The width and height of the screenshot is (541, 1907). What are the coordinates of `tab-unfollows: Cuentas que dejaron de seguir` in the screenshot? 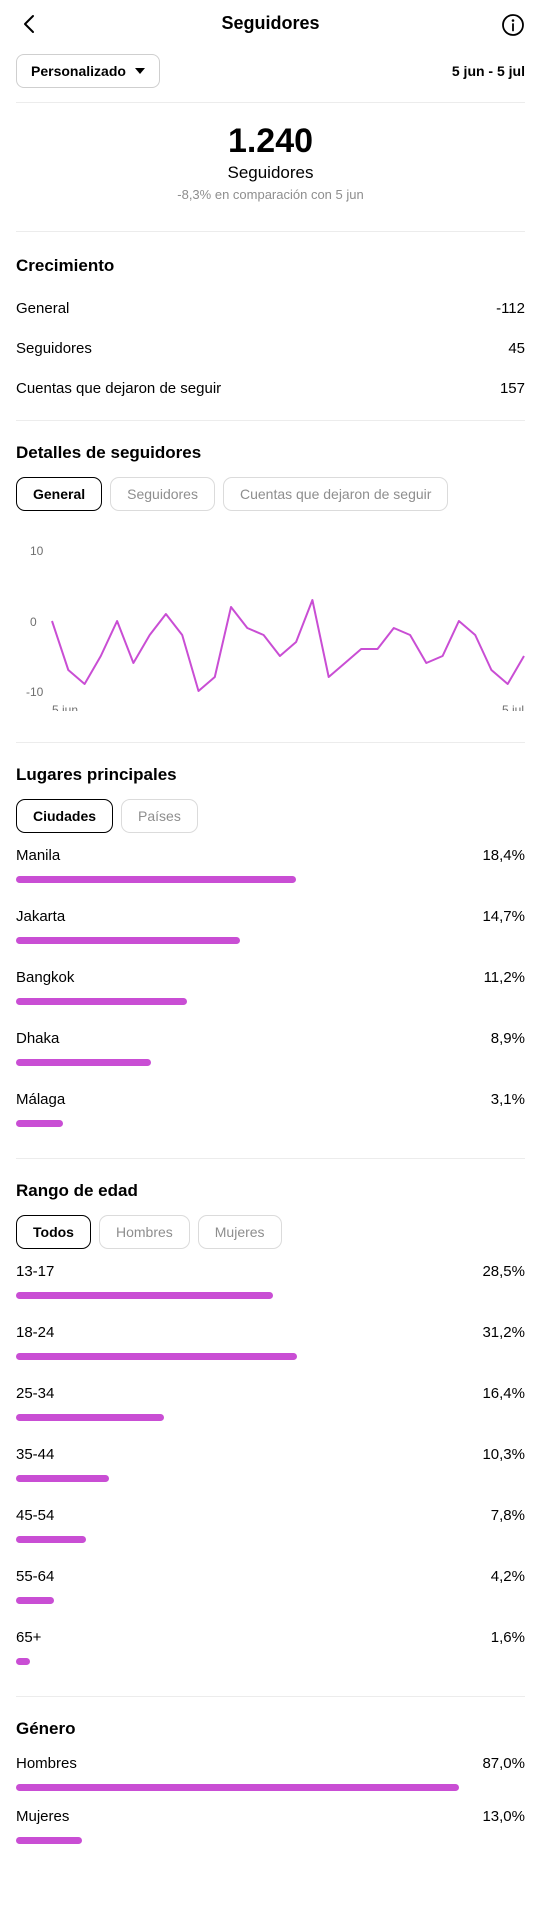 It's located at (335, 494).